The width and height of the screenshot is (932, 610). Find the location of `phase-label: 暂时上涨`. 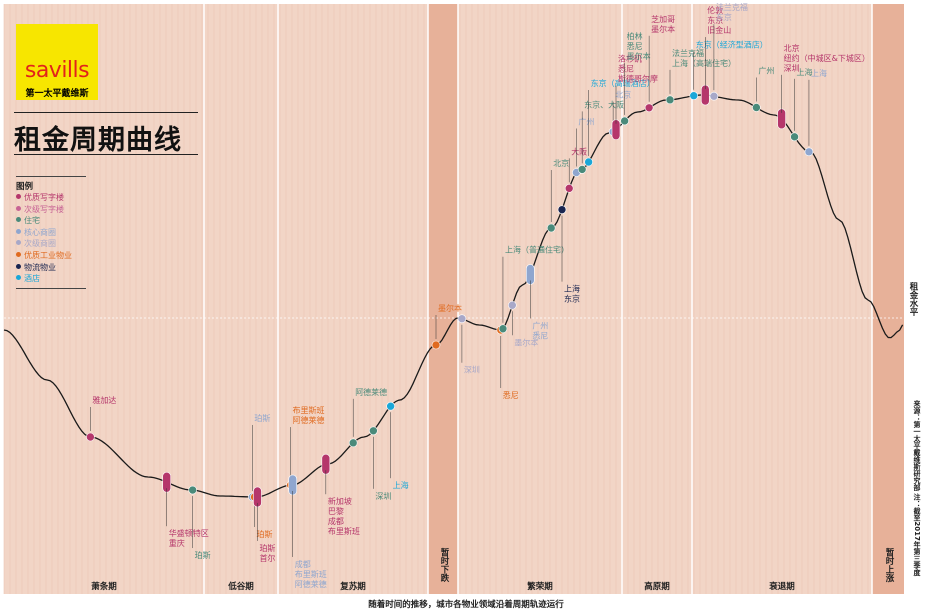

phase-label: 暂时上涨 is located at coordinates (889, 565).